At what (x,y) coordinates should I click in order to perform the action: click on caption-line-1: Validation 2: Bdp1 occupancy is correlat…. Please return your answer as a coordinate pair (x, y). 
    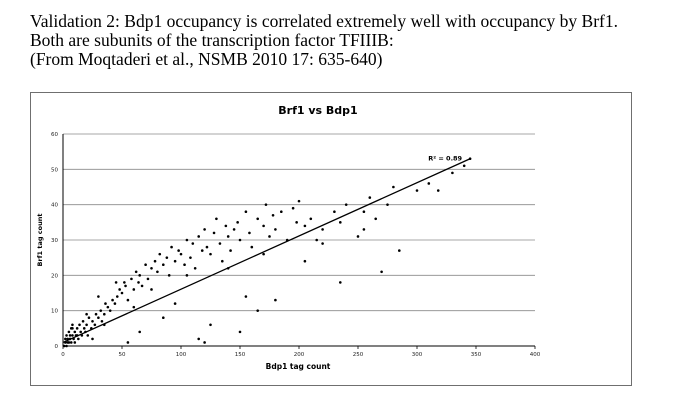
    Looking at the image, I should click on (324, 21).